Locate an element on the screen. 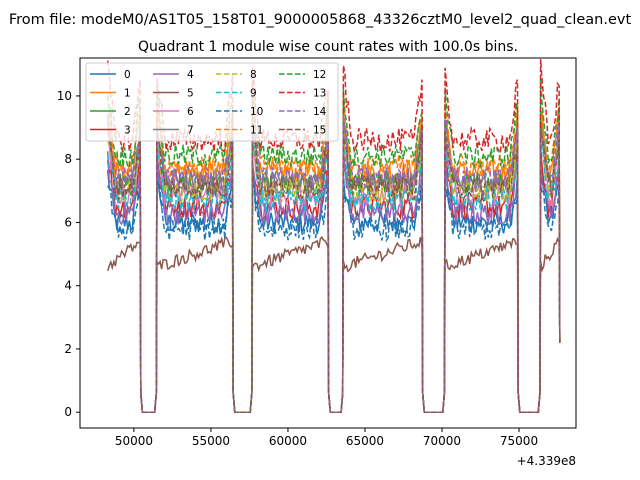  legend-box is located at coordinates (212, 102).